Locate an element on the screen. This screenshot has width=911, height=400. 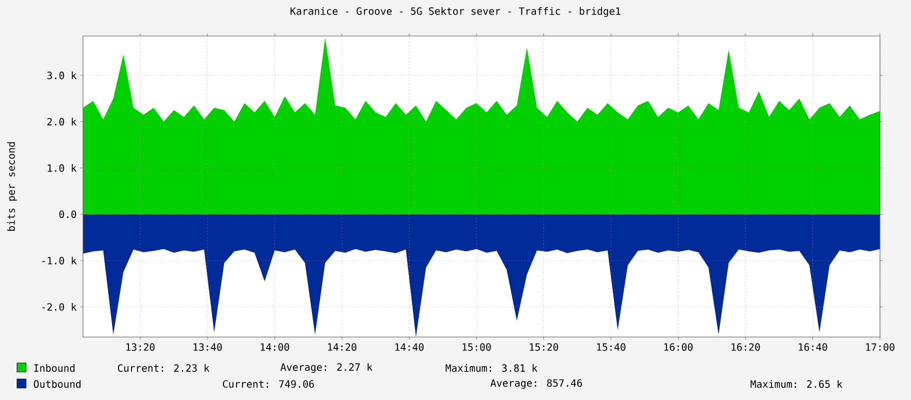
x-tick-label: 14:00 is located at coordinates (275, 347).